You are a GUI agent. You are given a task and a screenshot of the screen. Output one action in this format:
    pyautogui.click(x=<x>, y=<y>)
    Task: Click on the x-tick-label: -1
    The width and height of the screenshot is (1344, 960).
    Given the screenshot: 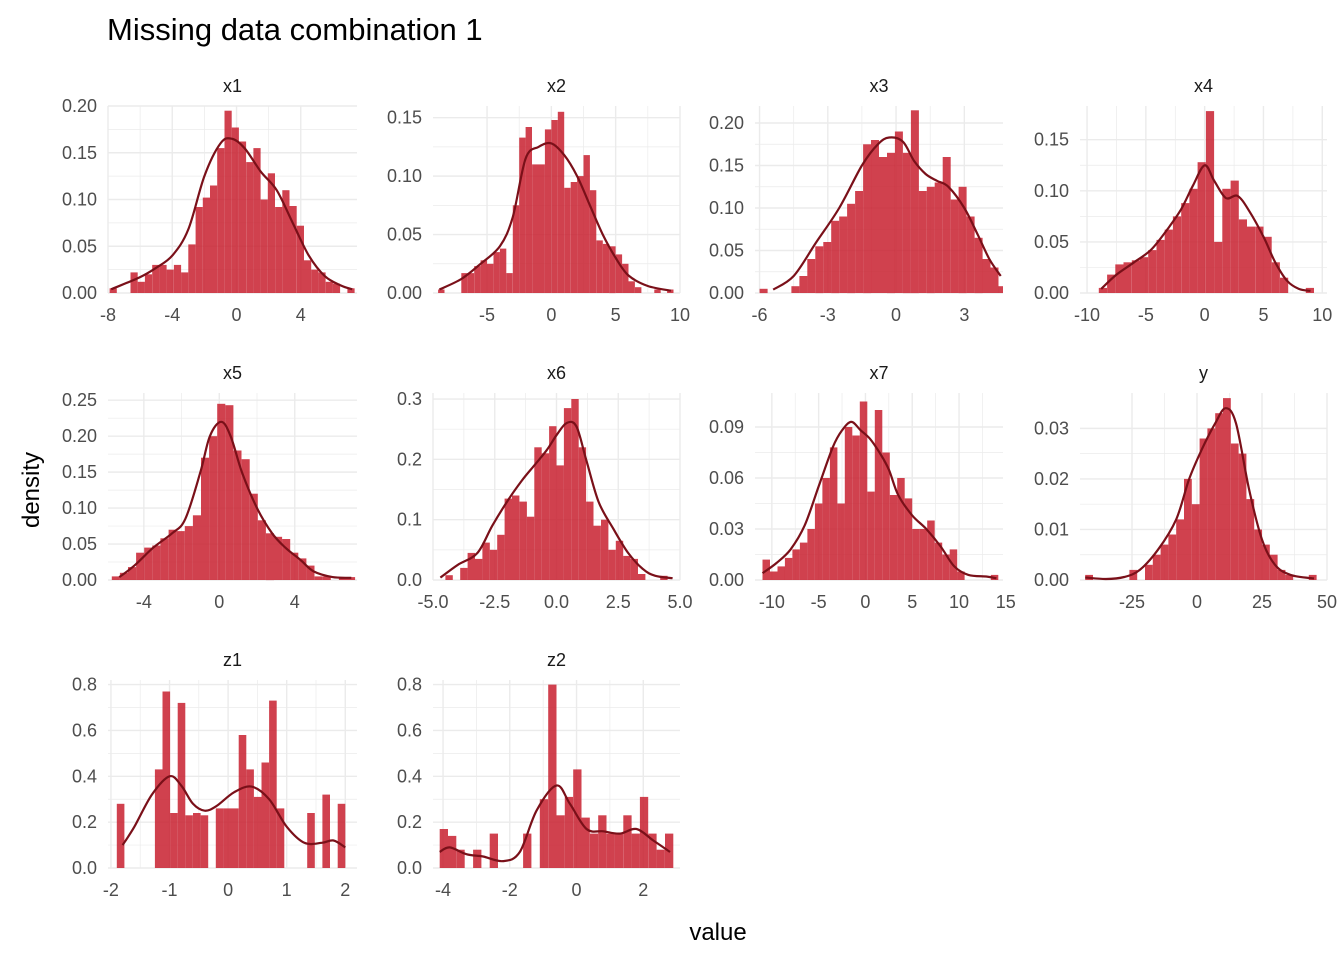 What is the action you would take?
    pyautogui.click(x=170, y=890)
    